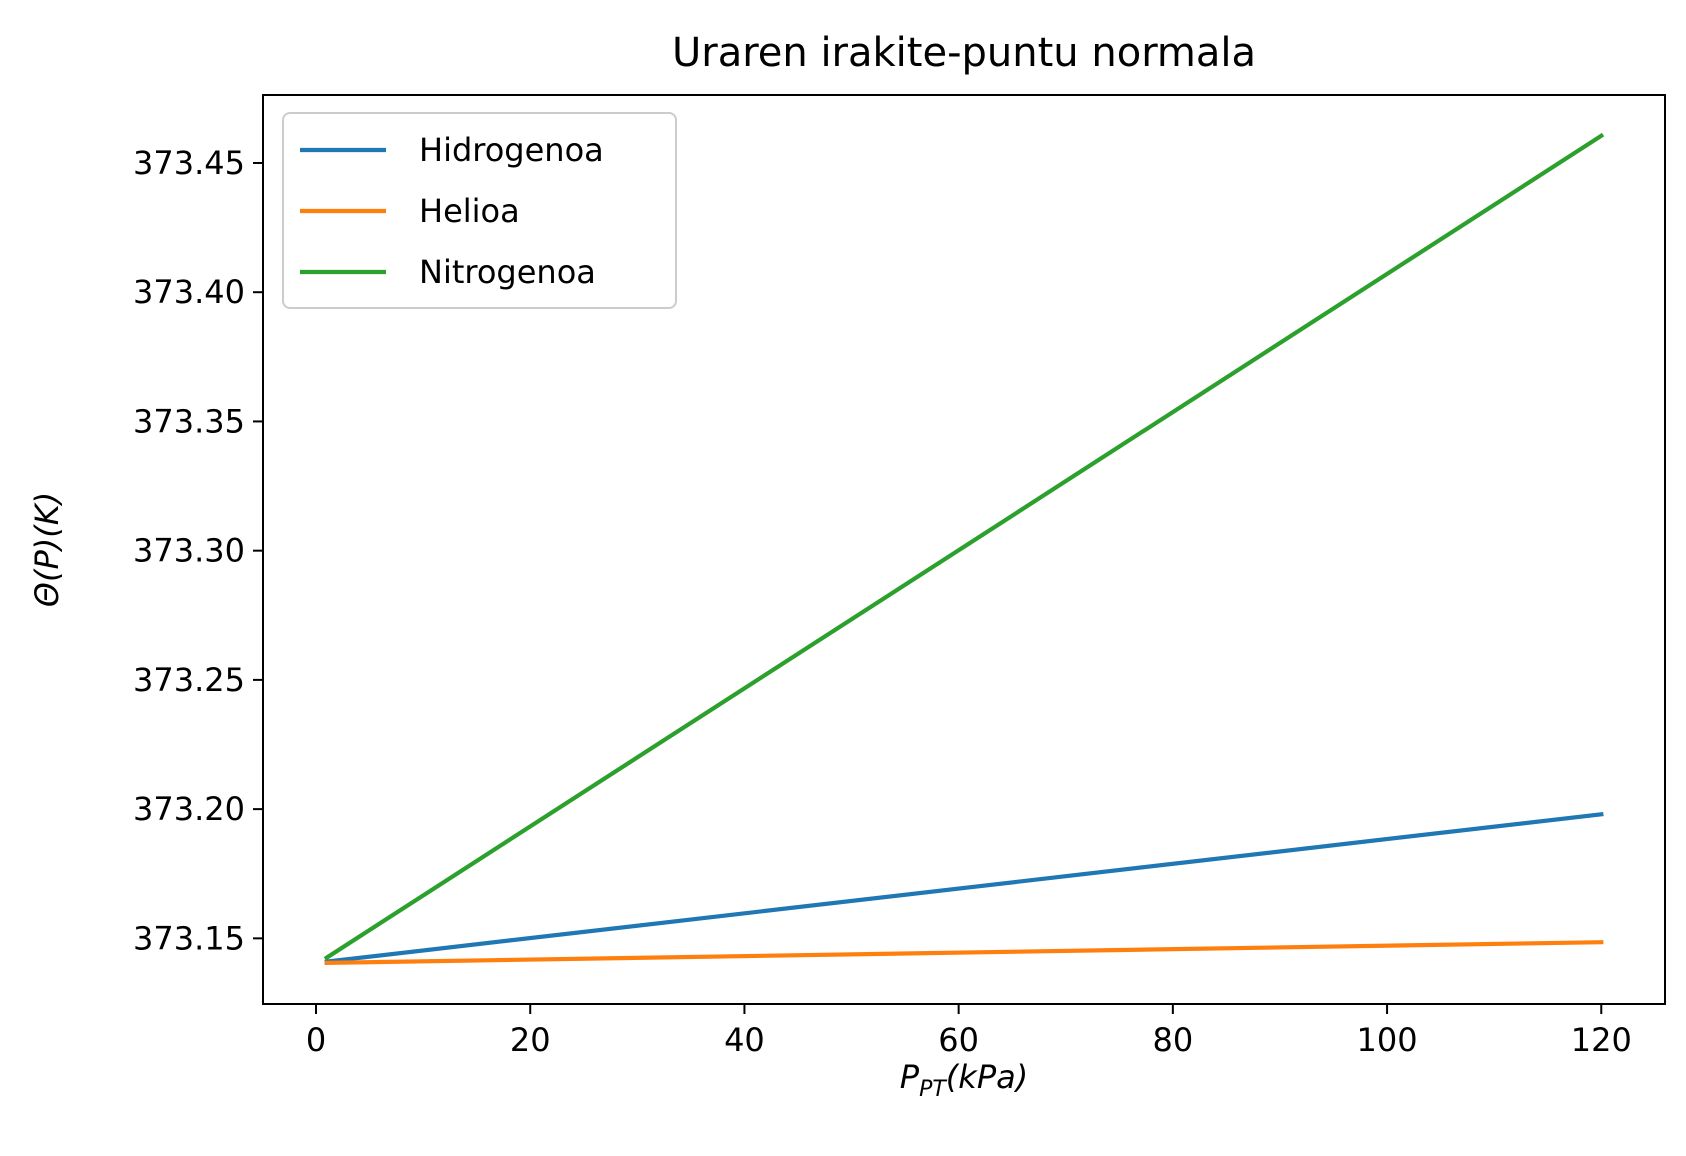  I want to click on series-line-helioa, so click(964, 953).